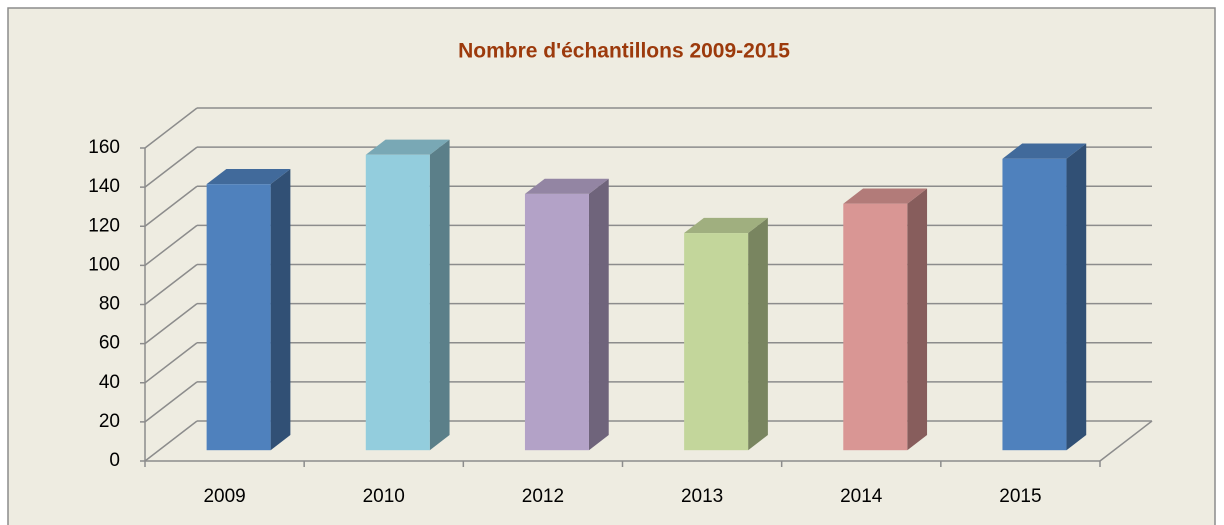 The height and width of the screenshot is (525, 1224). I want to click on x-tick-label: 2012, so click(543, 496).